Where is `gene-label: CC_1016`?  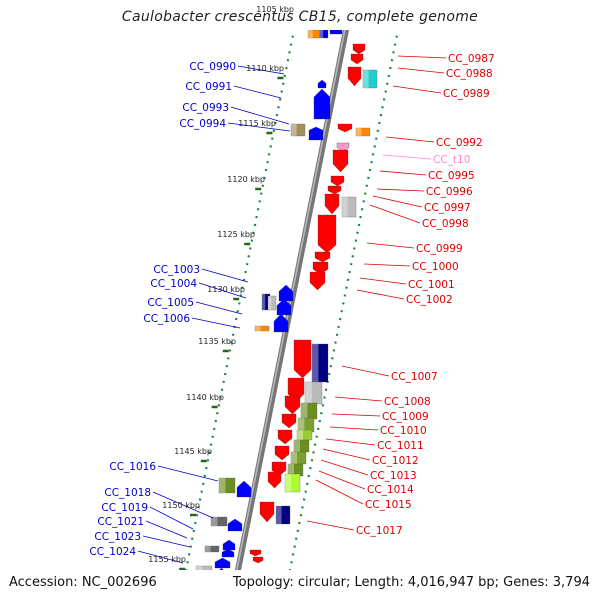 gene-label: CC_1016 is located at coordinates (132, 467).